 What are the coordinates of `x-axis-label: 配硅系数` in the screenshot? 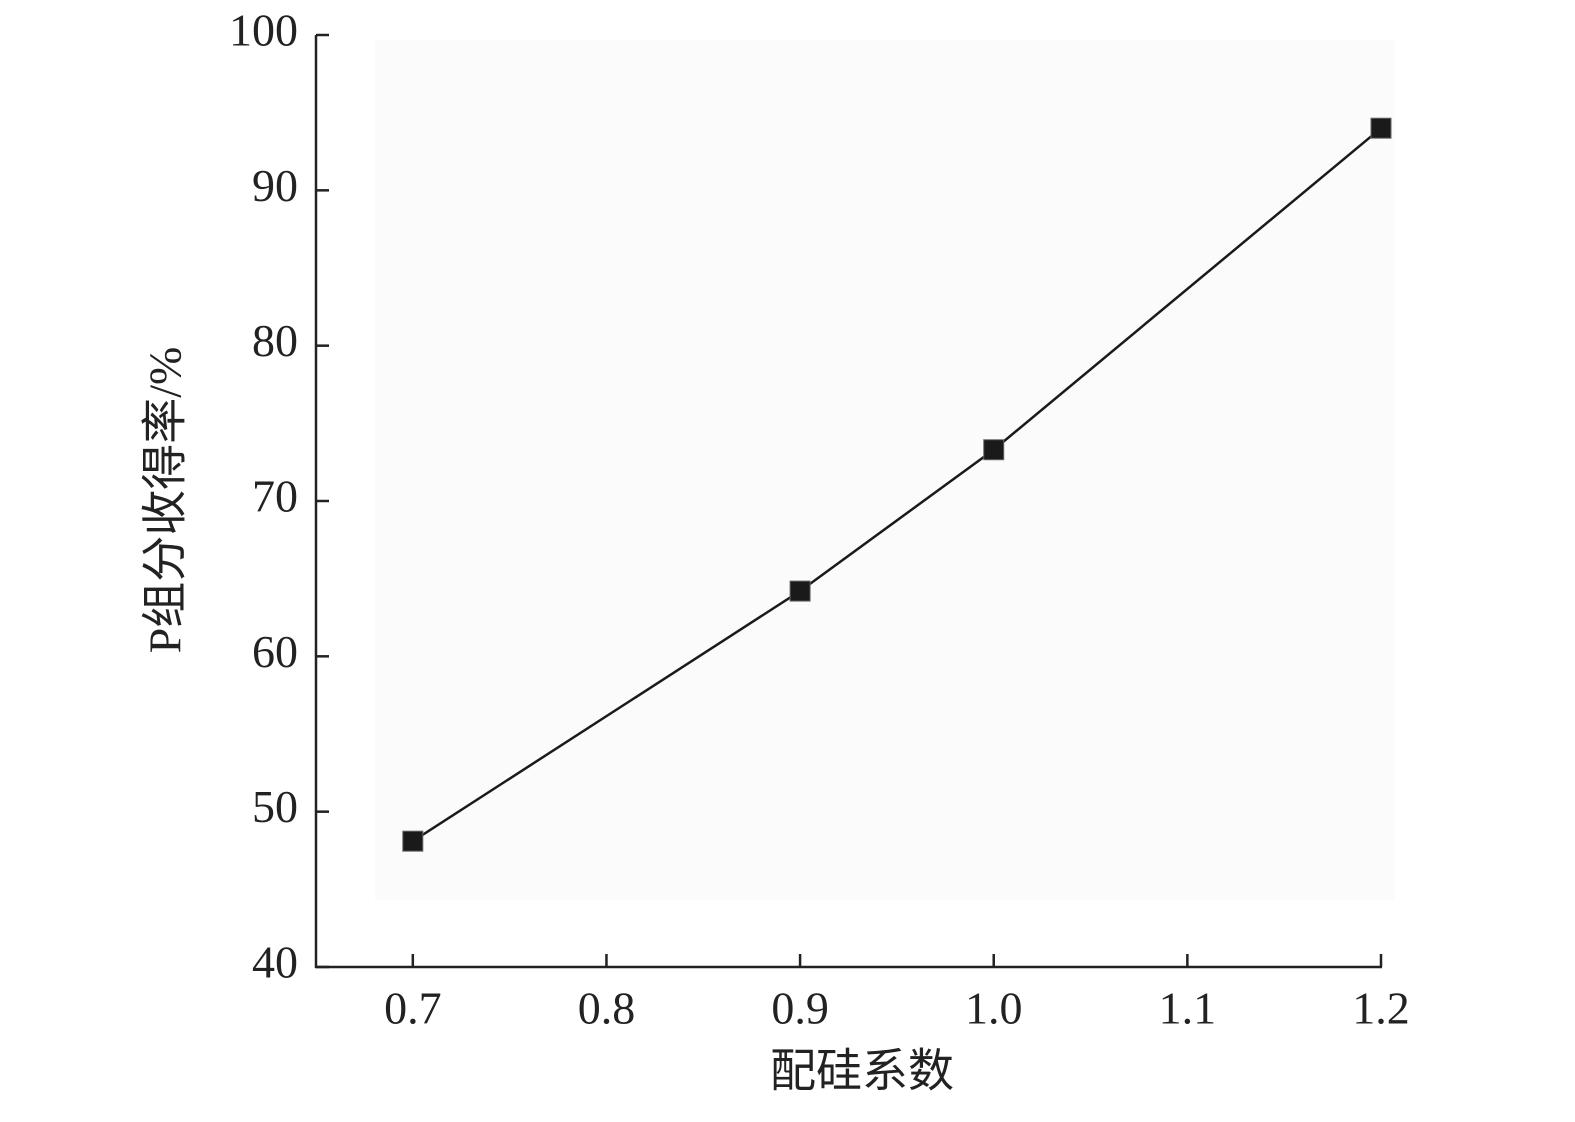 It's located at (862, 1071).